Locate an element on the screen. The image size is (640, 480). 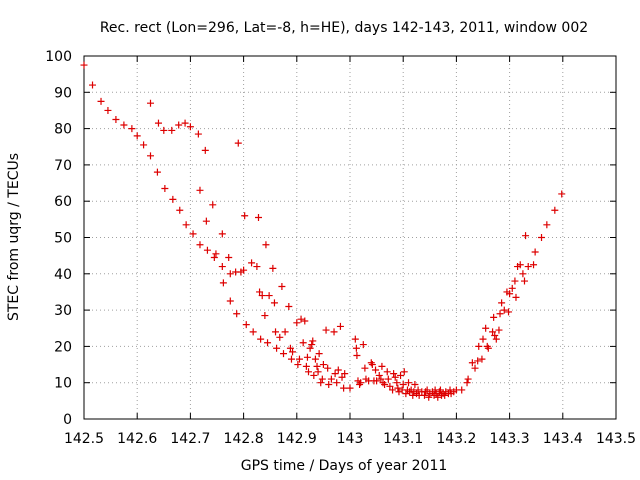
x-tick-label: 143.5 is located at coordinates (616, 439).